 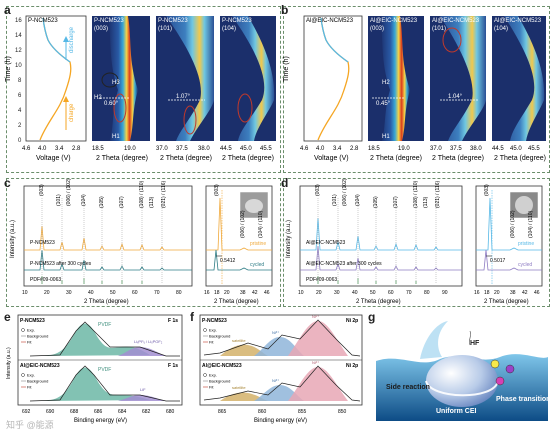 What do you see at coordinates (173, 366) in the screenshot?
I see `svg-text: F 1s` at bounding box center [173, 366].